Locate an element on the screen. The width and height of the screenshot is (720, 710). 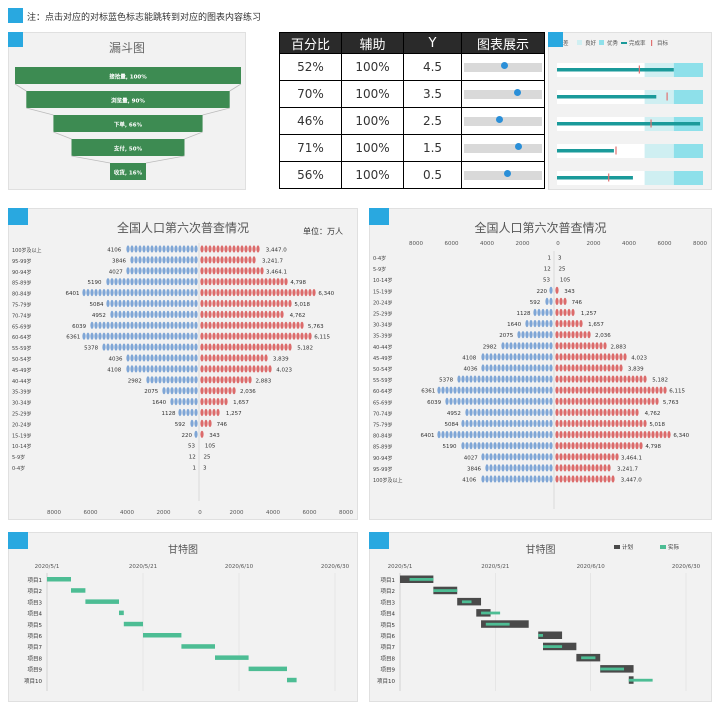
gantt2-link-marker is located at coordinates (379, 540).